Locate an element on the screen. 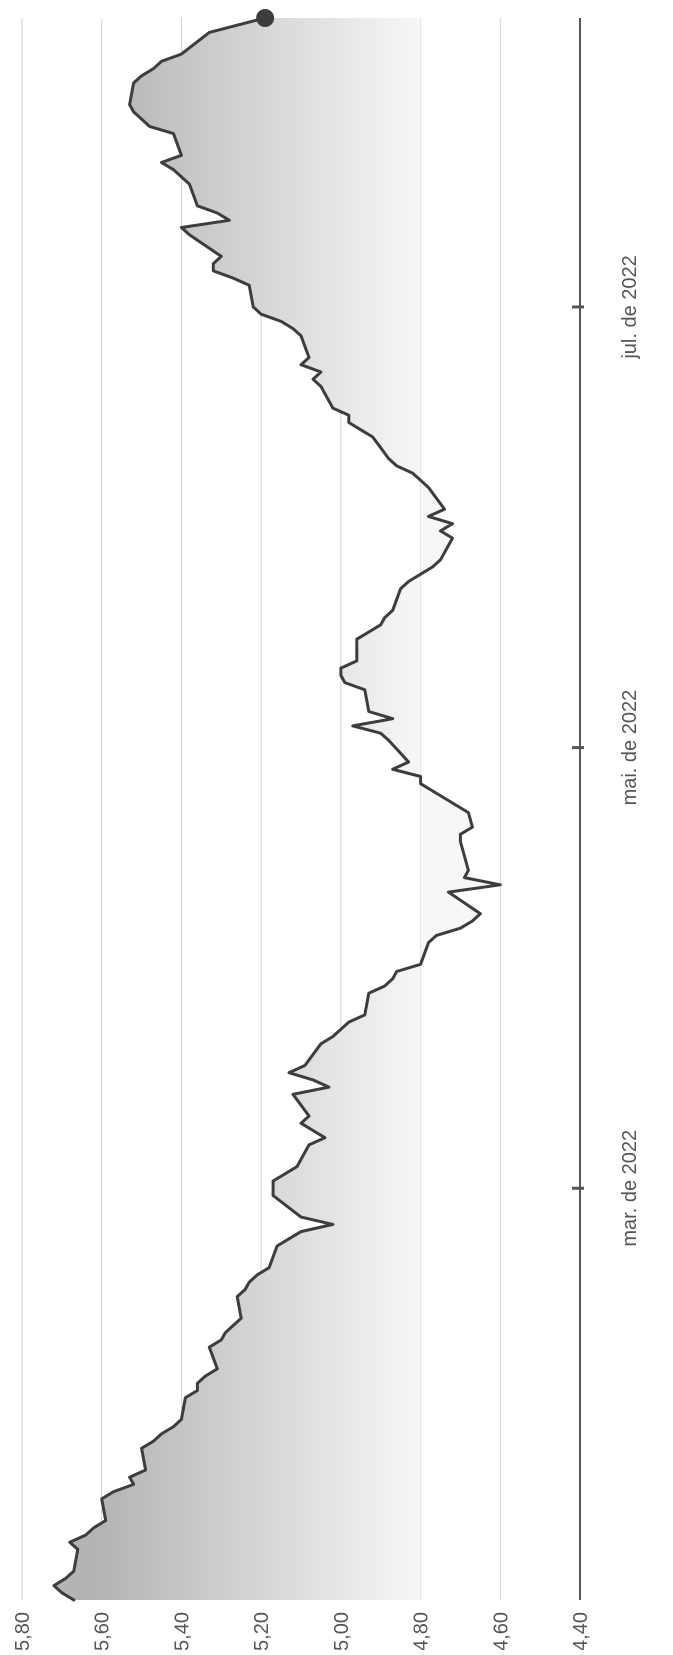  last-point-marker is located at coordinates (265, 18).